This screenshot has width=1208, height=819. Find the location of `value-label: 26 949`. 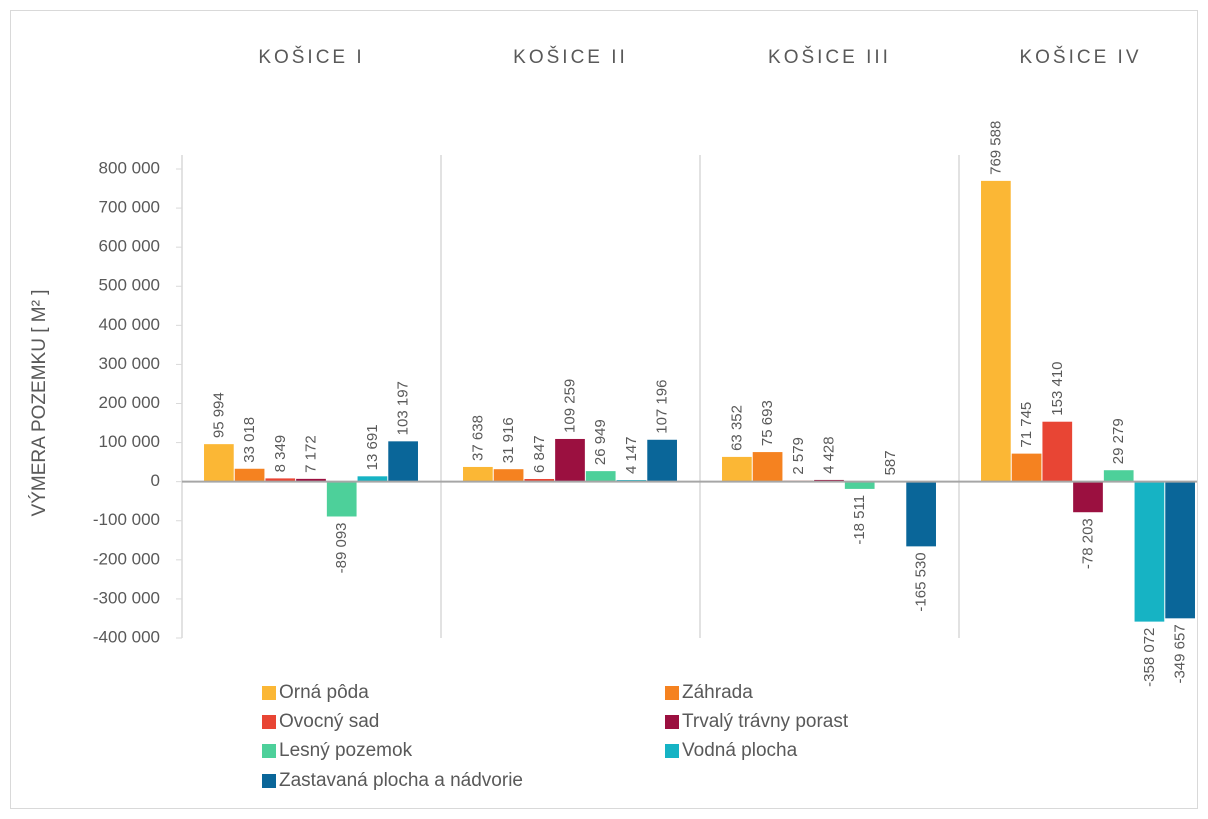

value-label: 26 949 is located at coordinates (600, 442).